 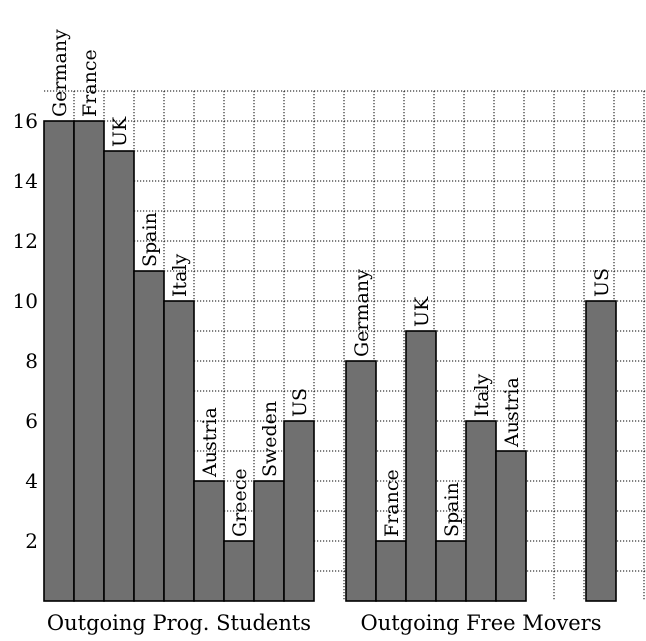 I want to click on y-tick-label: 2, so click(x=31, y=541).